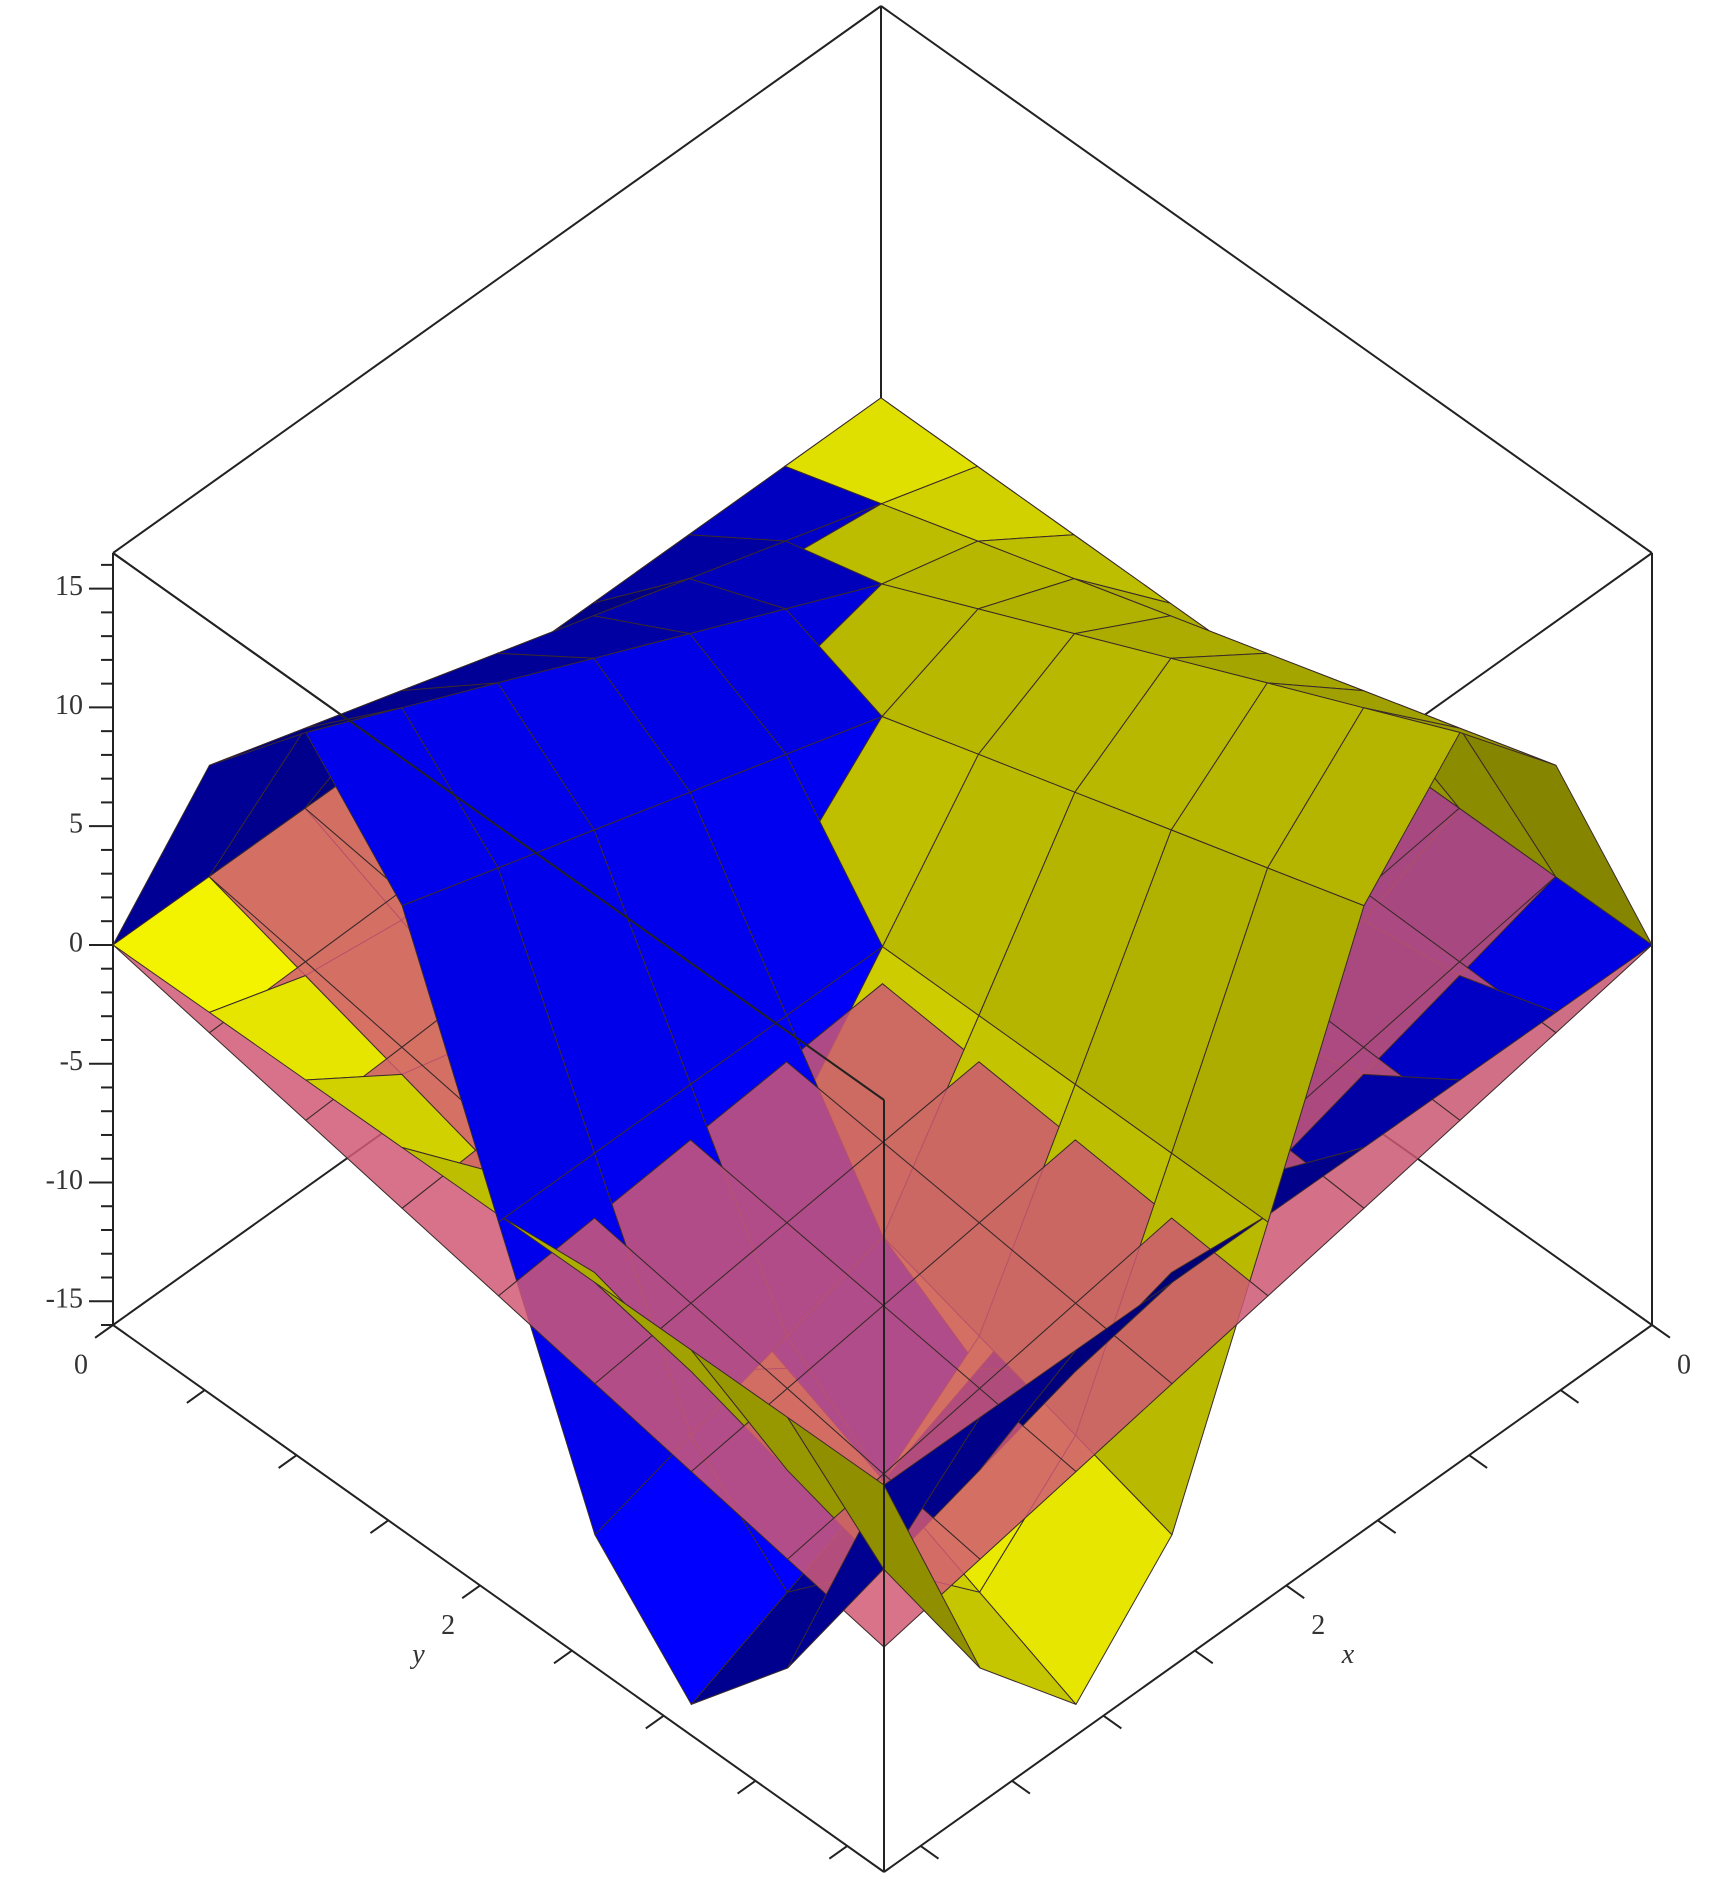  What do you see at coordinates (1684, 1364) in the screenshot?
I see `x-tick-label: 0` at bounding box center [1684, 1364].